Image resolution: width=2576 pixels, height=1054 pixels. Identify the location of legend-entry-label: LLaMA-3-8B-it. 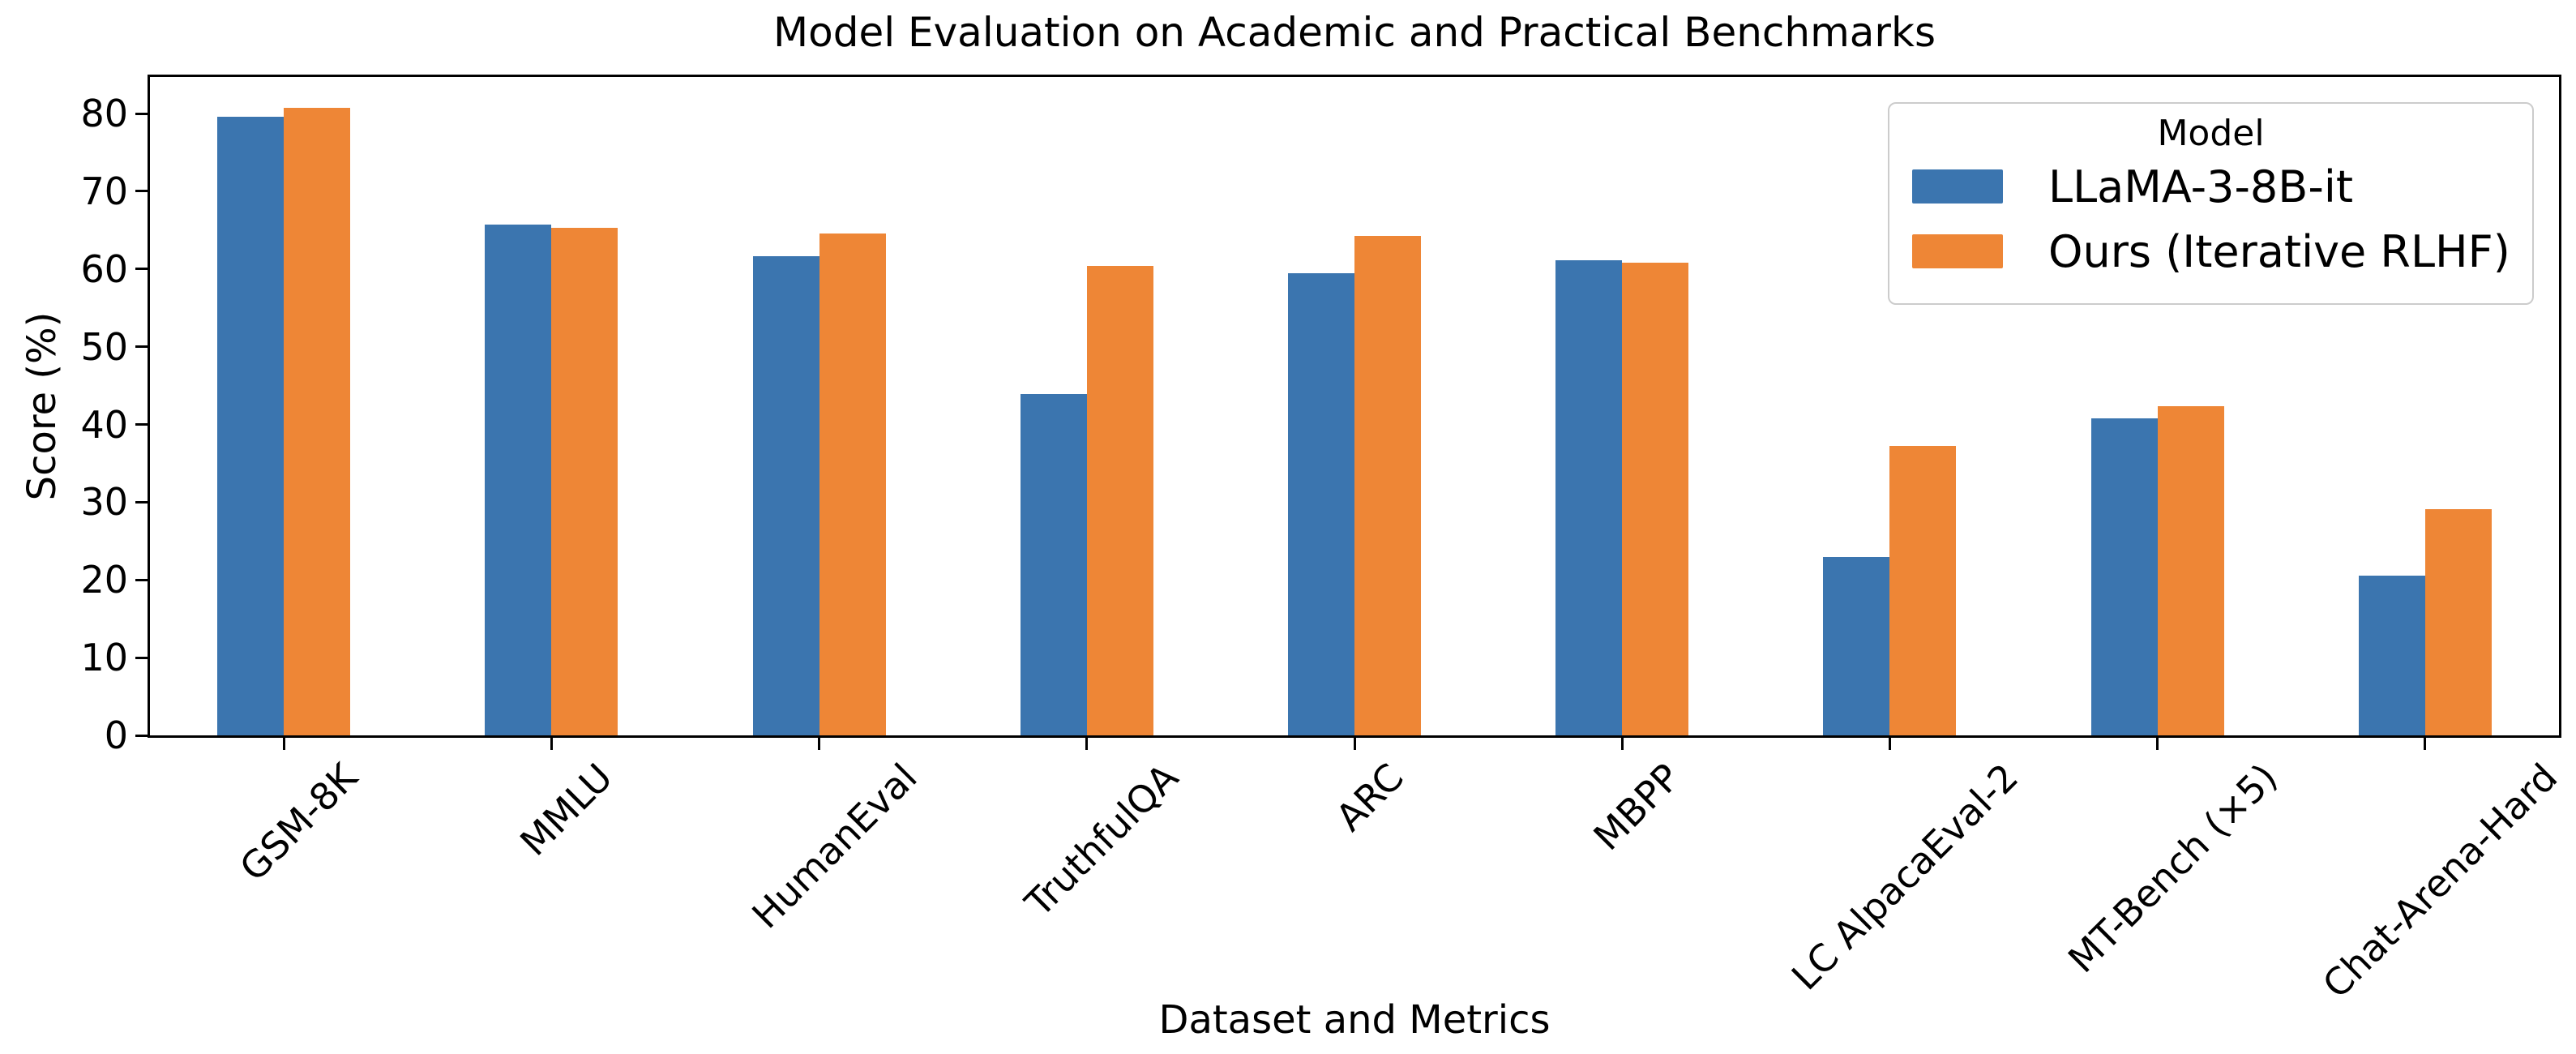
(2200, 186).